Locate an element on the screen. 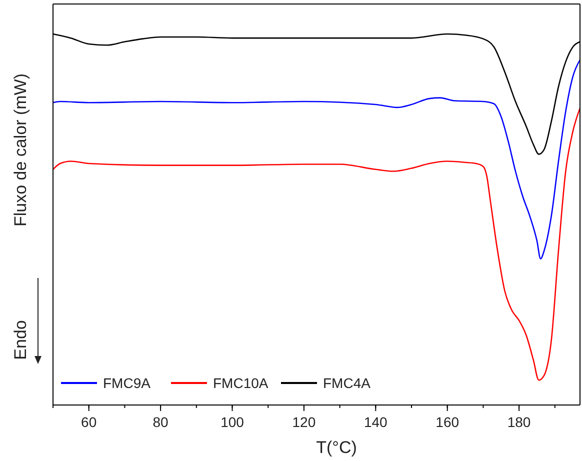 The width and height of the screenshot is (582, 461). legend-label: FMC9A is located at coordinates (127, 383).